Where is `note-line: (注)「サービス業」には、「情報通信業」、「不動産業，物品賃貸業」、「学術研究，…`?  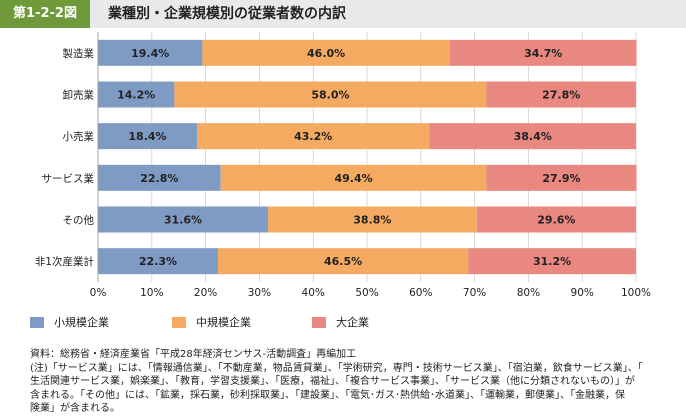 note-line: (注)「サービス業」には、「情報通信業」、「不動産業，物品賃貸業」、「学術研究，… is located at coordinates (336, 368).